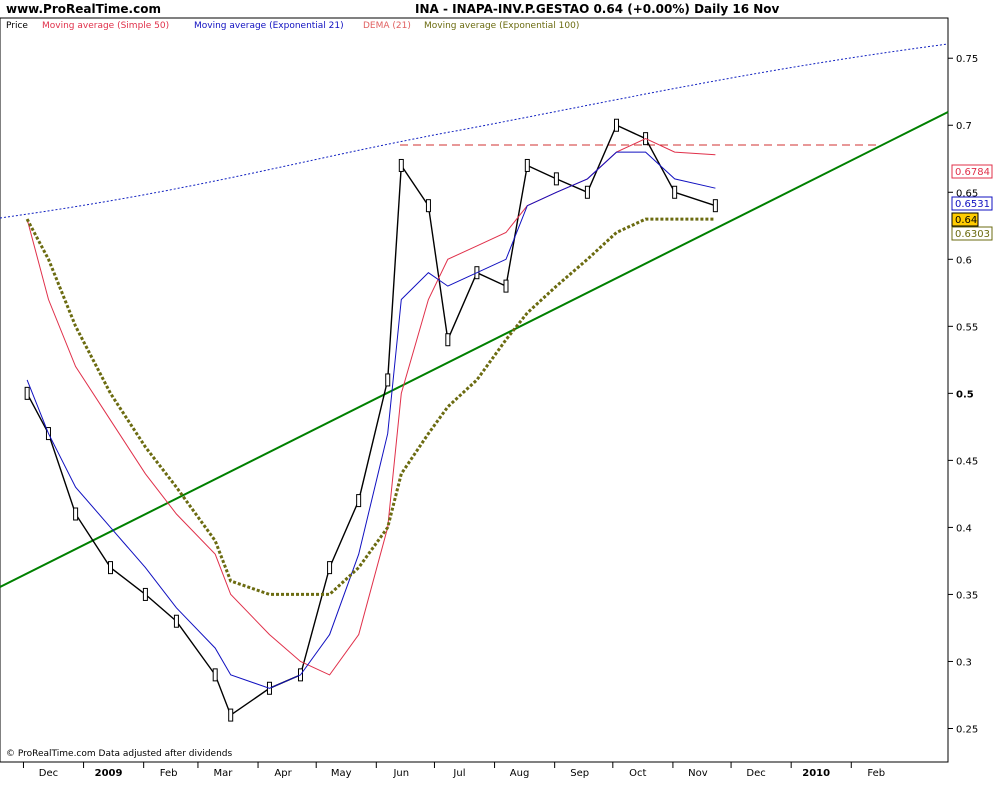 The height and width of the screenshot is (800, 1000). What do you see at coordinates (387, 26) in the screenshot?
I see `legend-dema21: DEMA (21)` at bounding box center [387, 26].